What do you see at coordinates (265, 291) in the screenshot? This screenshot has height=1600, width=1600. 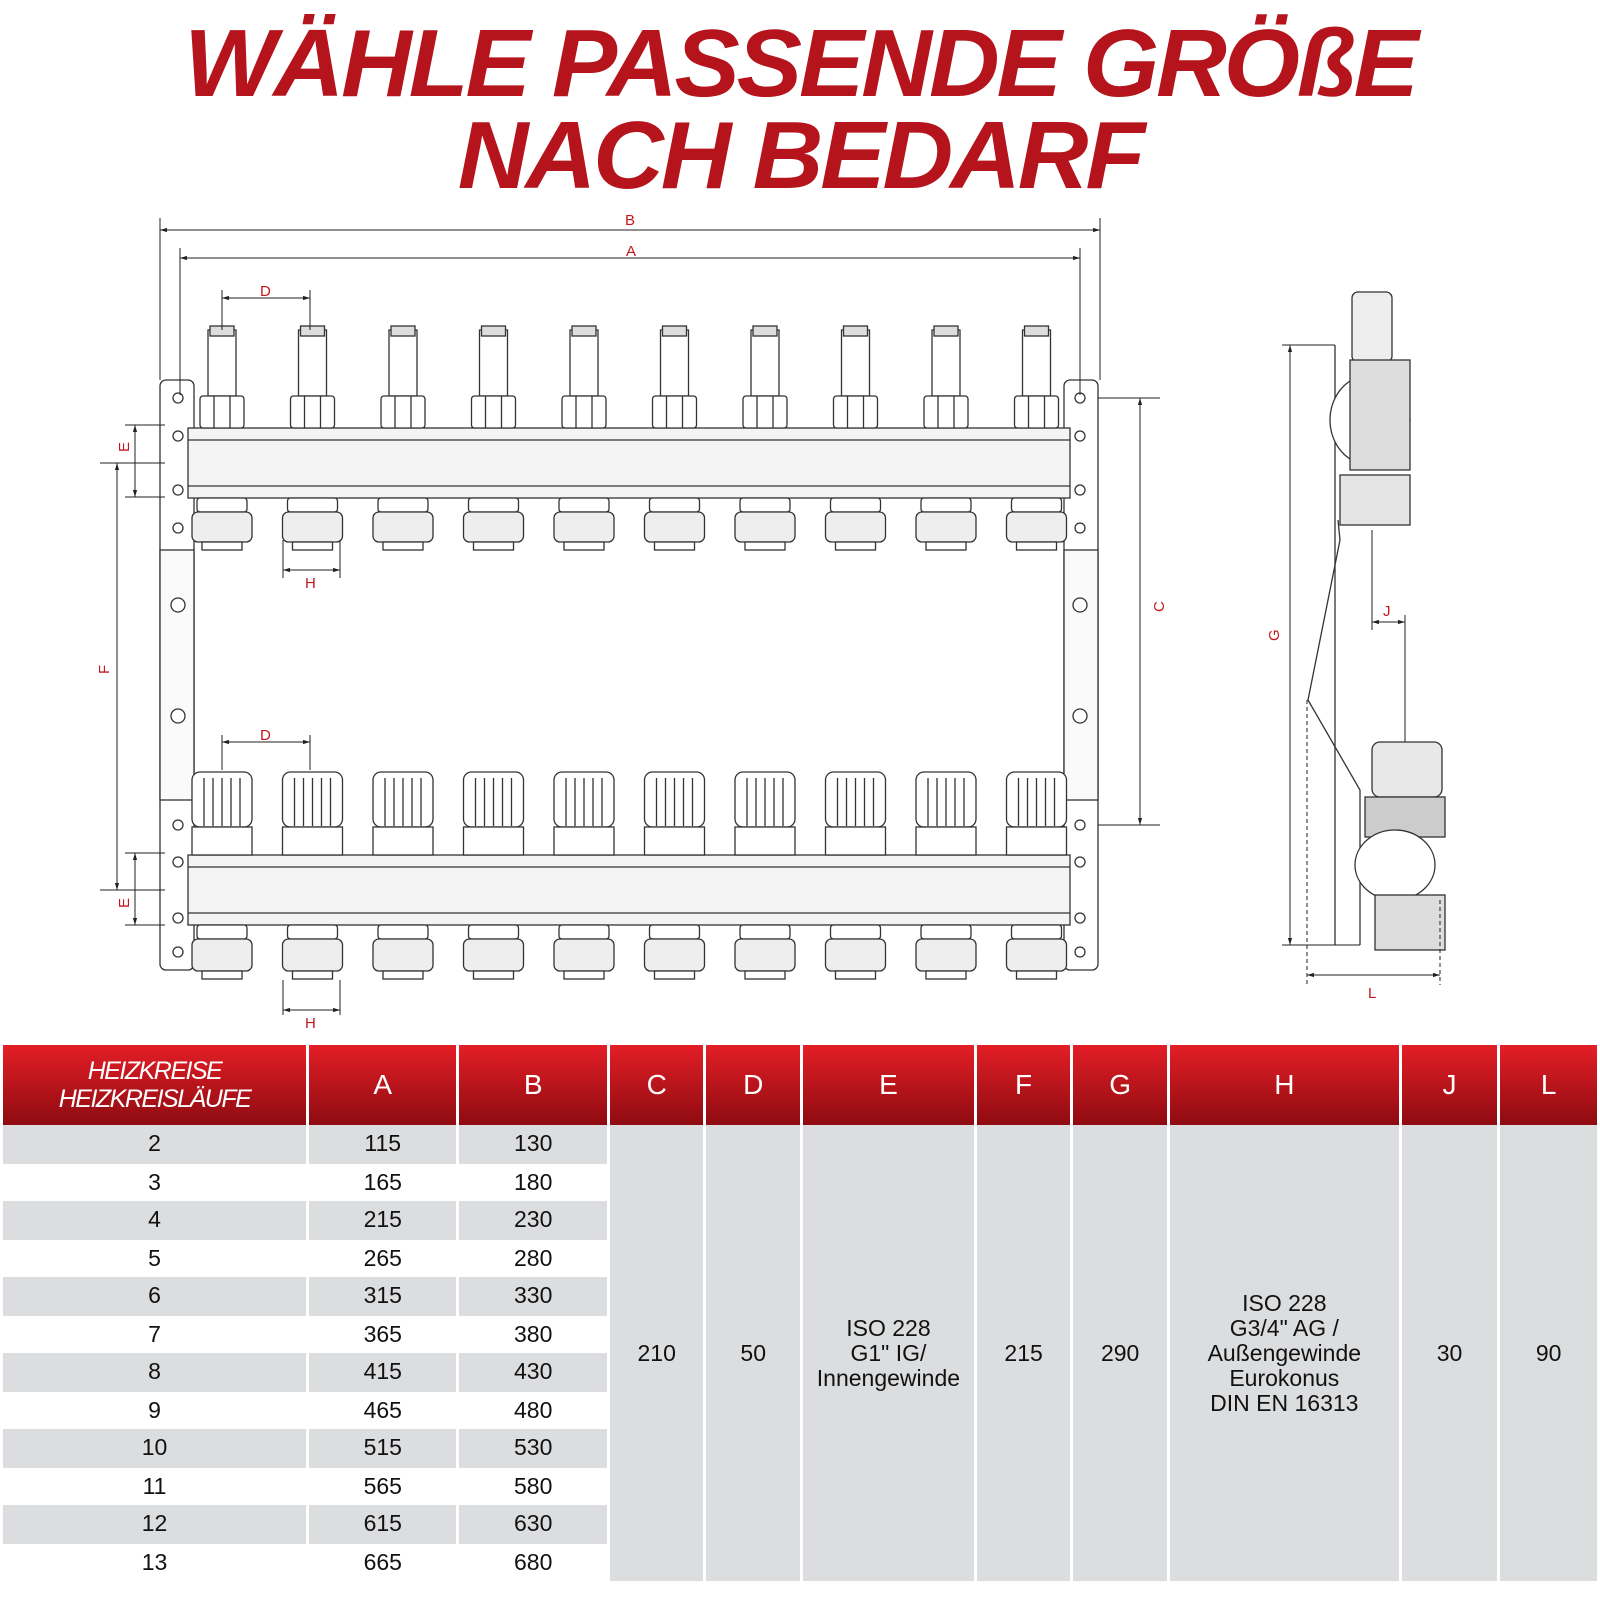 I see `dim-label-d-top: D` at bounding box center [265, 291].